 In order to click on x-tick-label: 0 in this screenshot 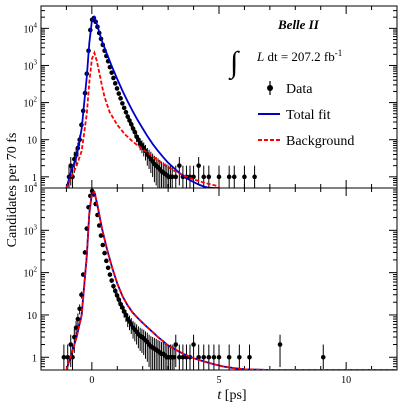, I will do `click(91, 380)`.